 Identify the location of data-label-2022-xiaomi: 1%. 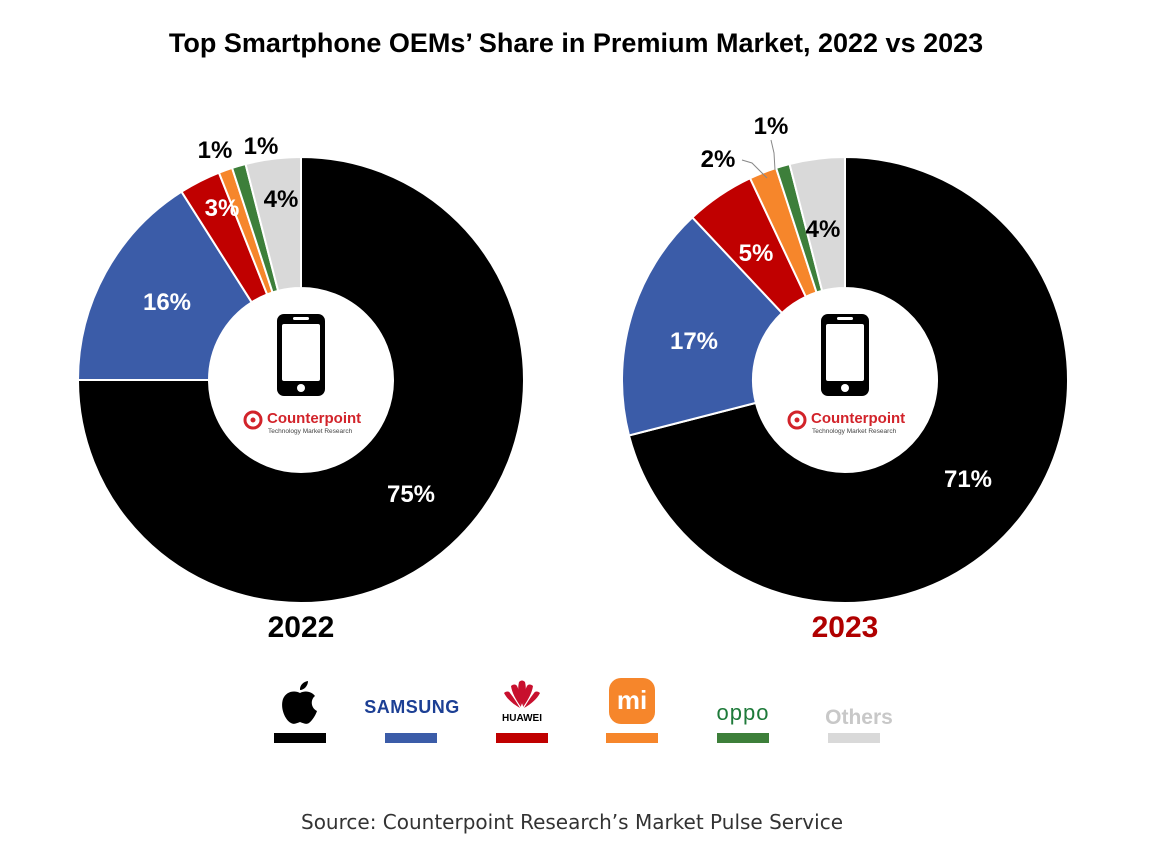
(215, 150).